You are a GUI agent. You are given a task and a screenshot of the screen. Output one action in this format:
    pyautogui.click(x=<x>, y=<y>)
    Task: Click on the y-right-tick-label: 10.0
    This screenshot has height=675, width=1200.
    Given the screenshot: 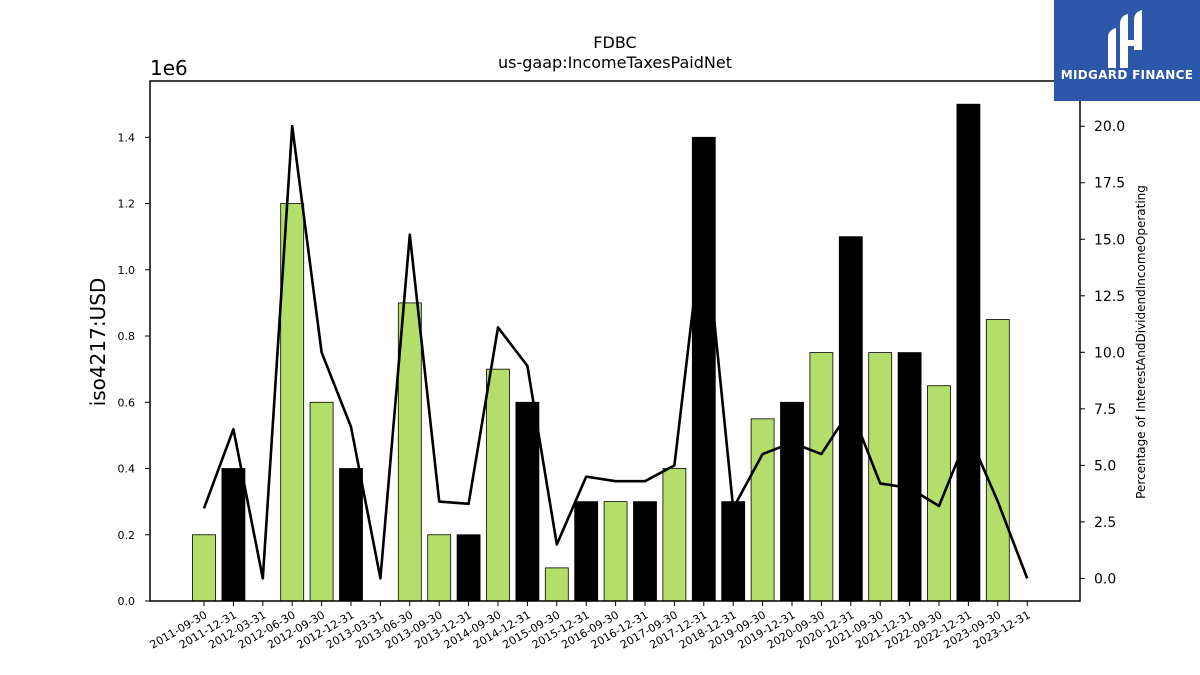 What is the action you would take?
    pyautogui.click(x=1109, y=353)
    